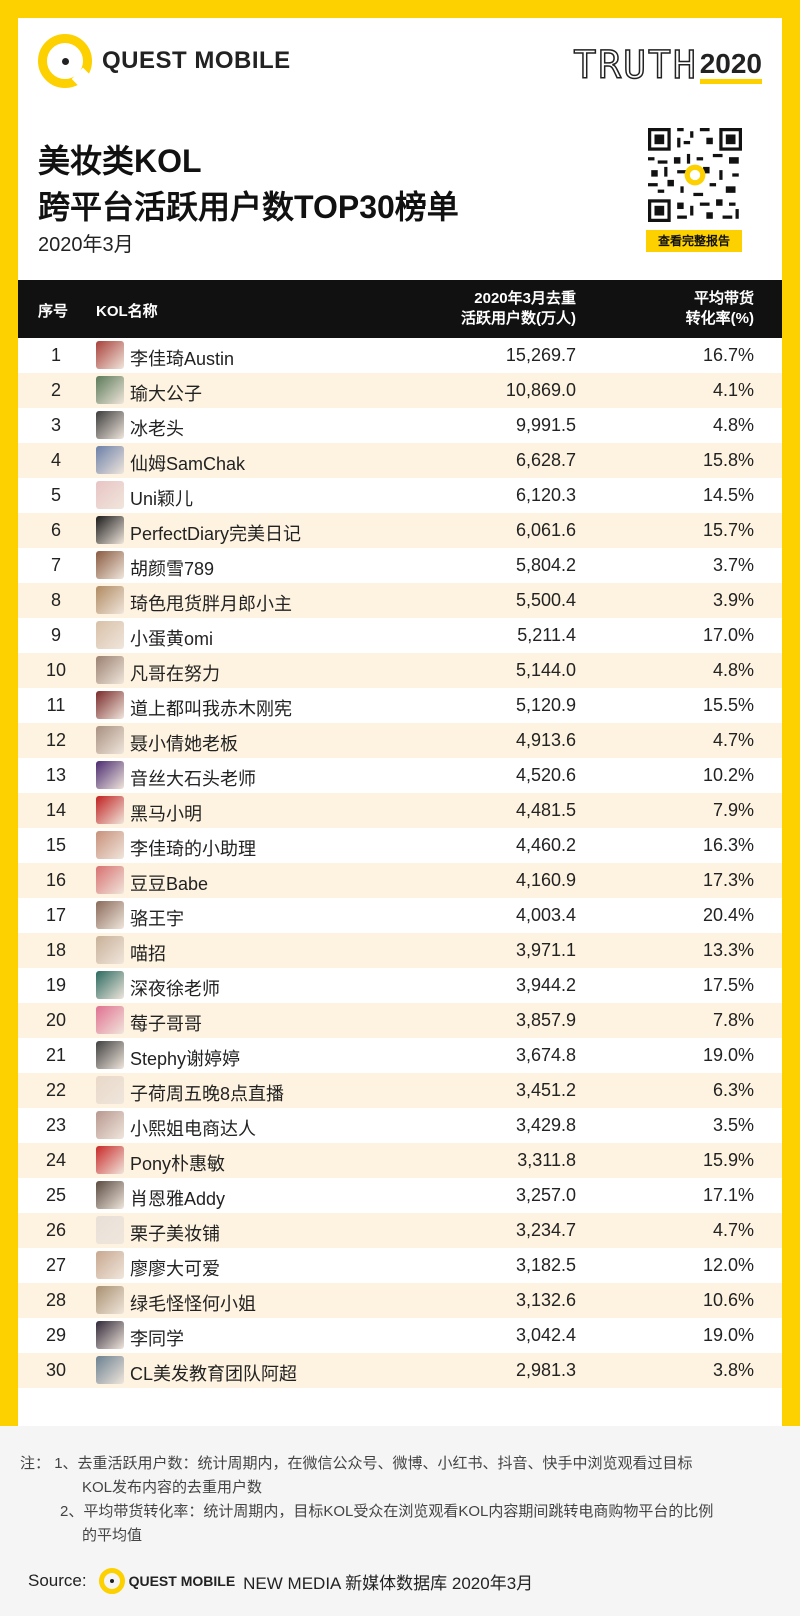 Image resolution: width=800 pixels, height=1616 pixels. I want to click on kol-name: 琦色甩货胖月郎小主, so click(211, 604).